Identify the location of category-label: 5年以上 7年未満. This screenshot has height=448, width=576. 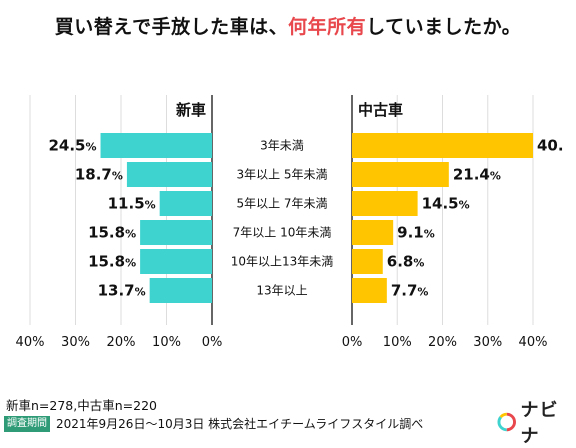
(281, 204).